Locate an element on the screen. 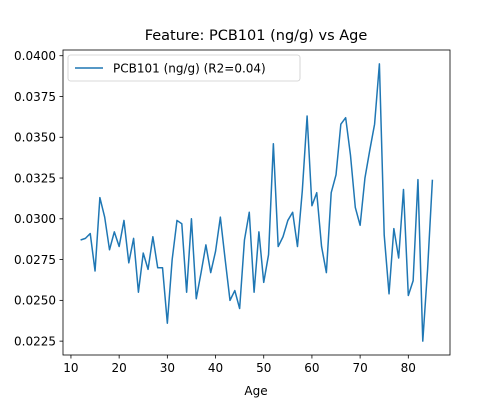 The width and height of the screenshot is (500, 400). x-tick-label: 30 is located at coordinates (167, 368).